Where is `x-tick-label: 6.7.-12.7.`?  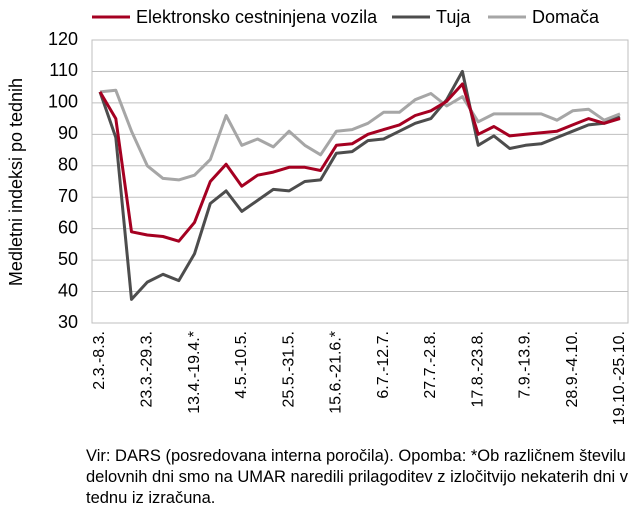
x-tick-label: 6.7.-12.7. is located at coordinates (383, 365).